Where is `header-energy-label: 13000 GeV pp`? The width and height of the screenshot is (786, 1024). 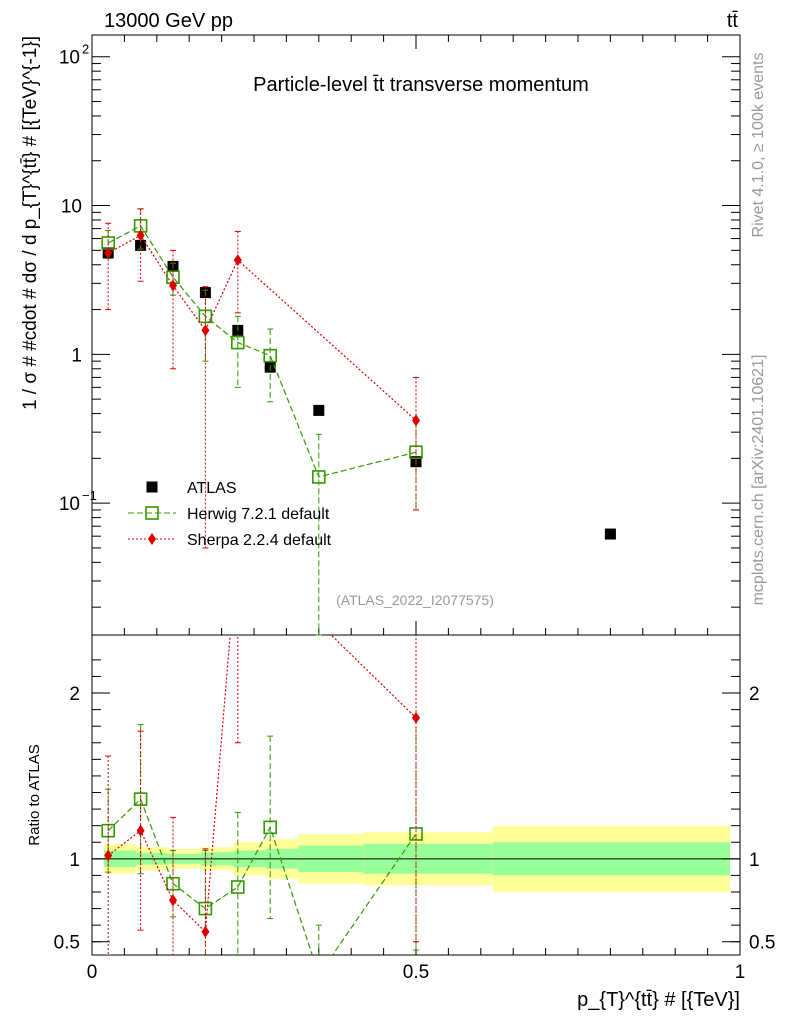
header-energy-label: 13000 GeV pp is located at coordinates (168, 21).